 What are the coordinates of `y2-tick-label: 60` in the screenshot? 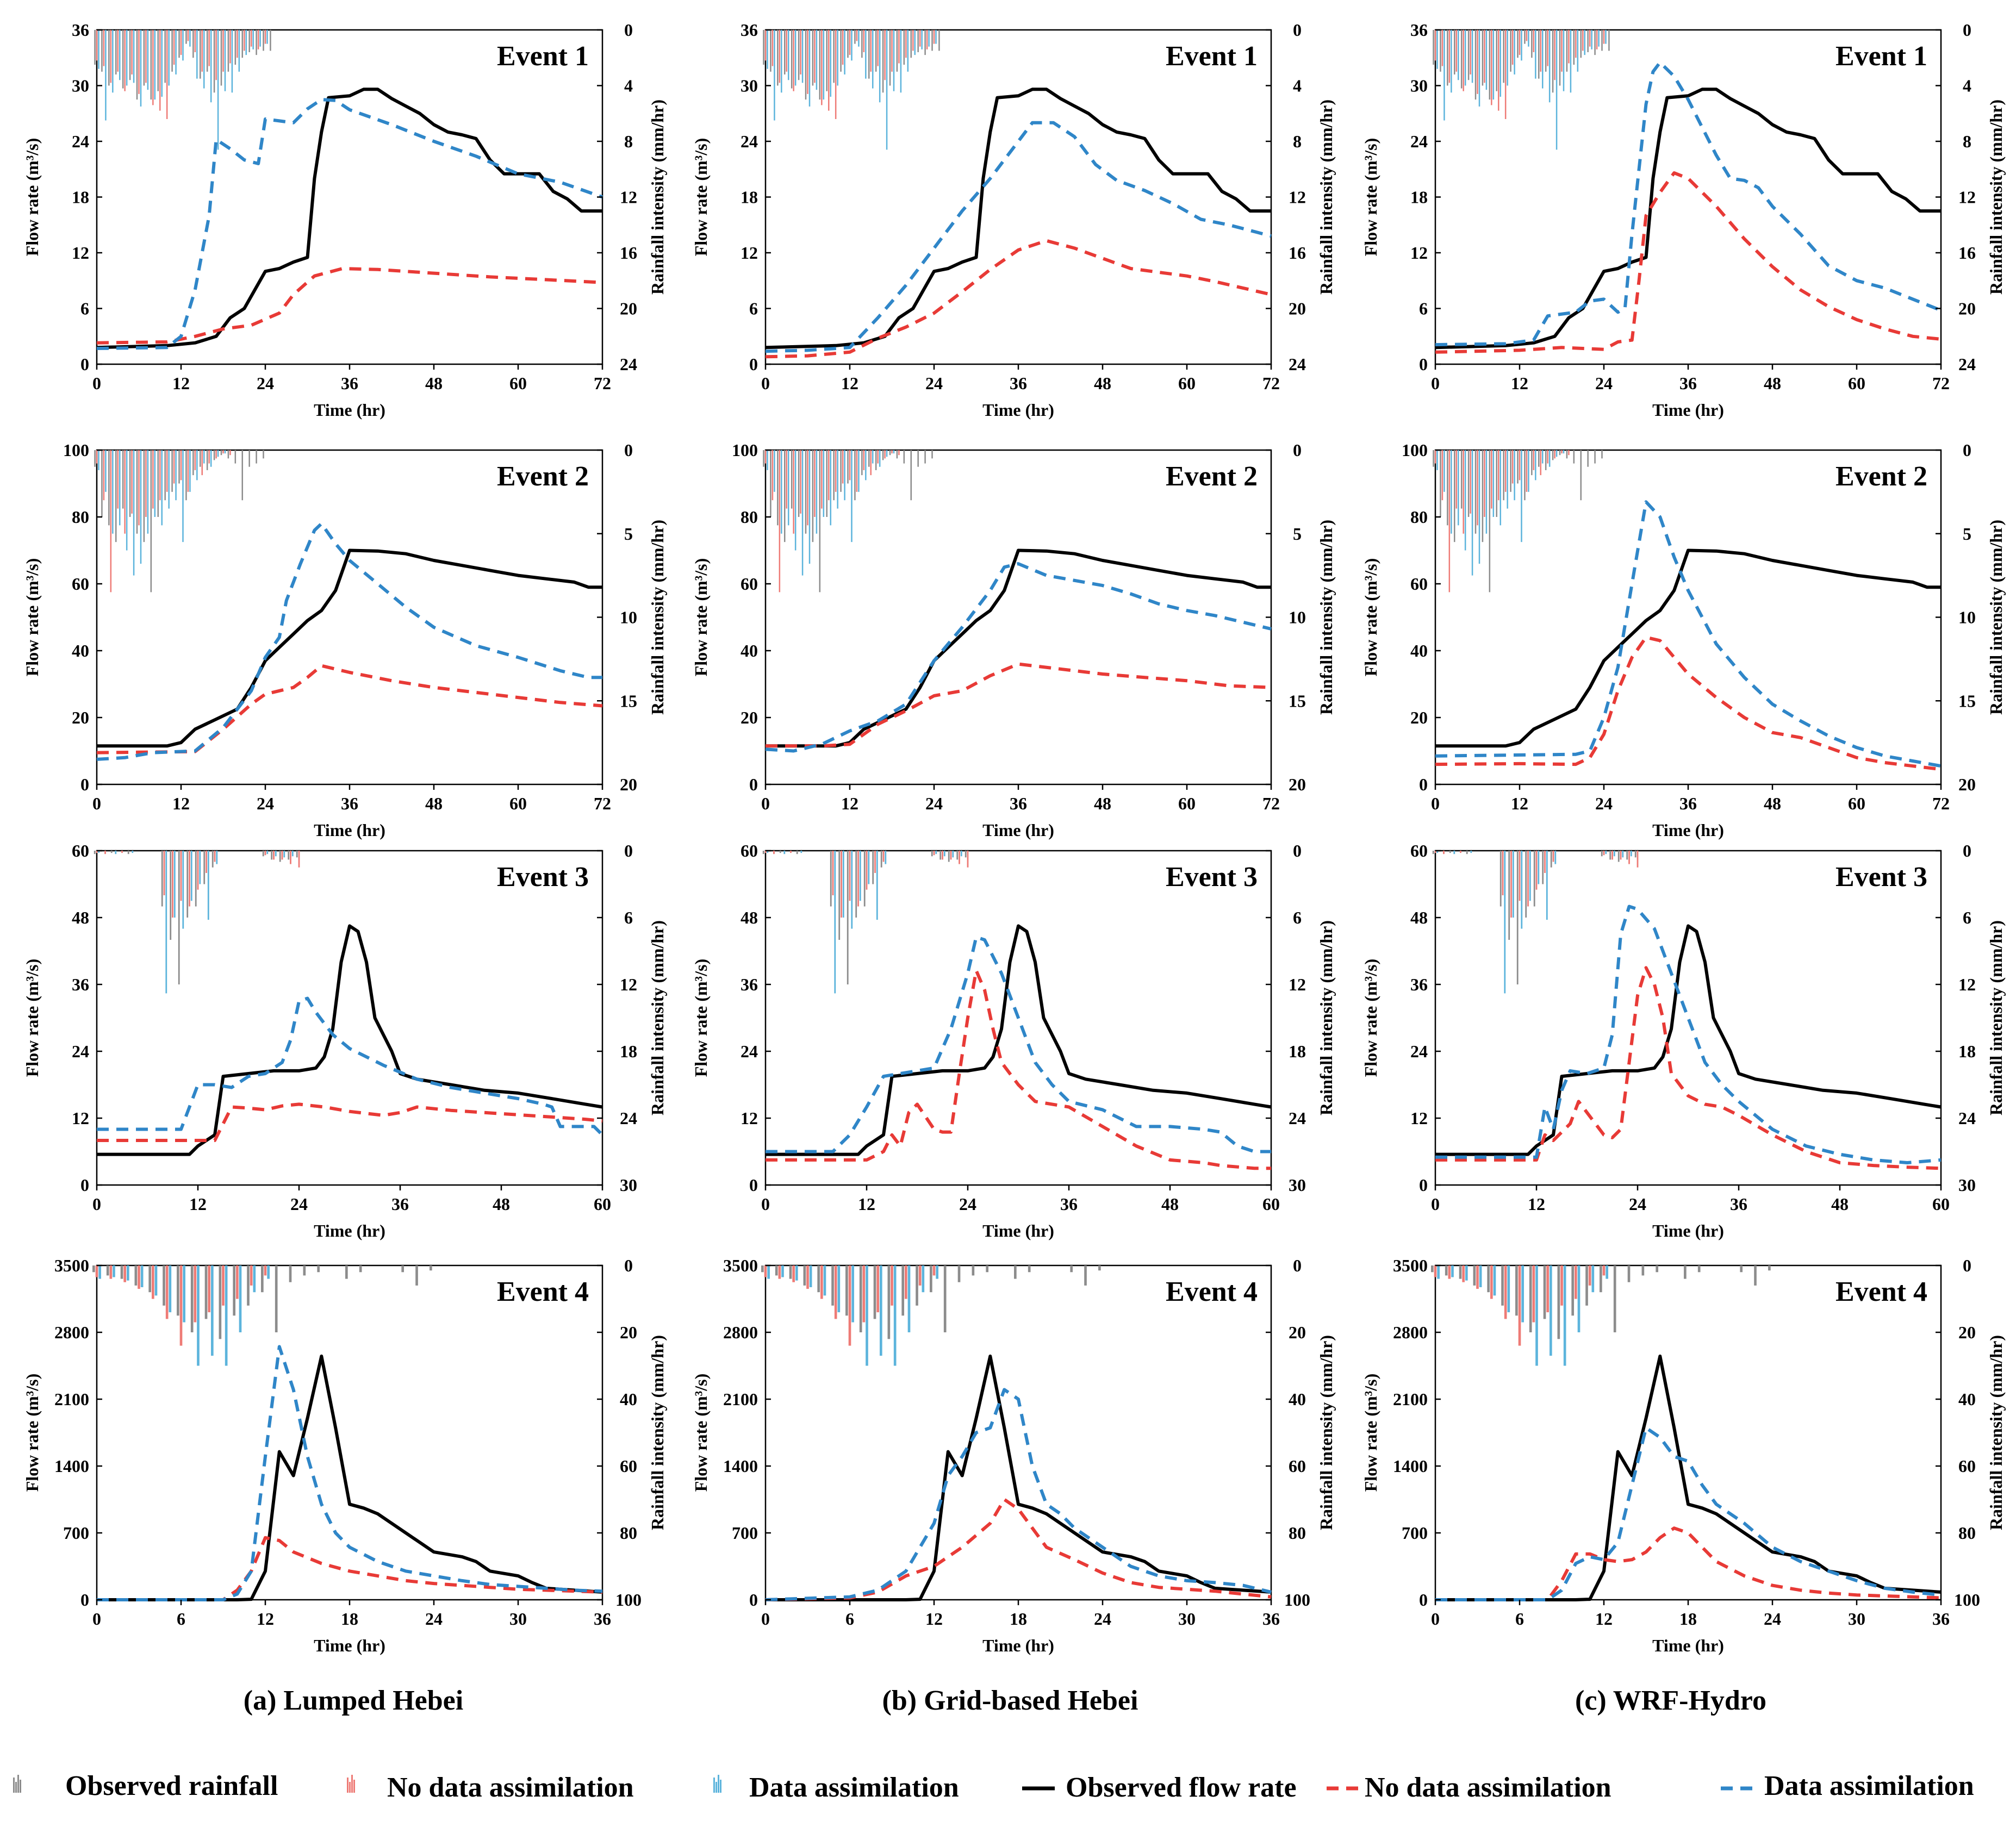 It's located at (1297, 1466).